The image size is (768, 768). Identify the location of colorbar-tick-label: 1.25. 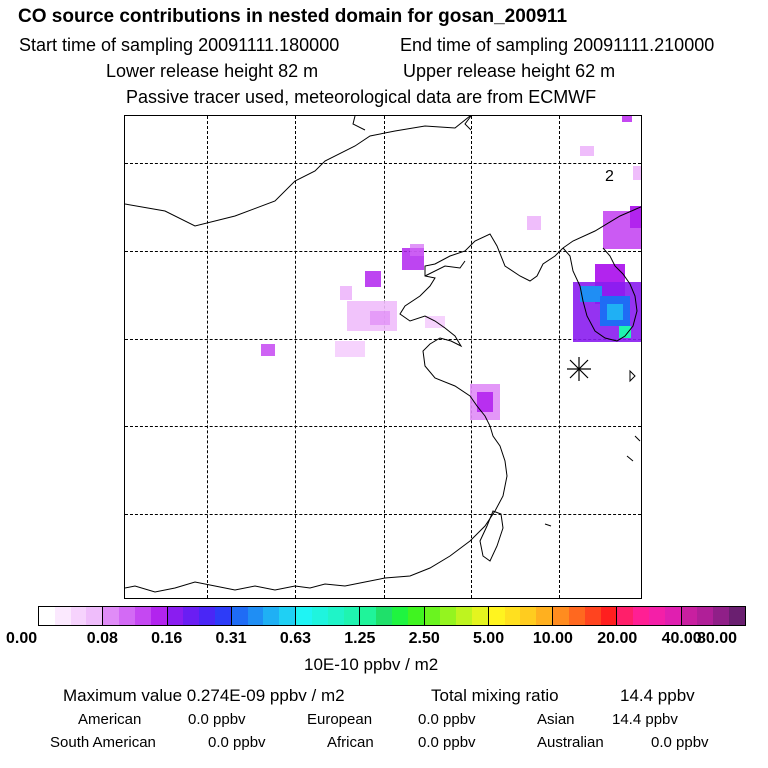
(360, 638).